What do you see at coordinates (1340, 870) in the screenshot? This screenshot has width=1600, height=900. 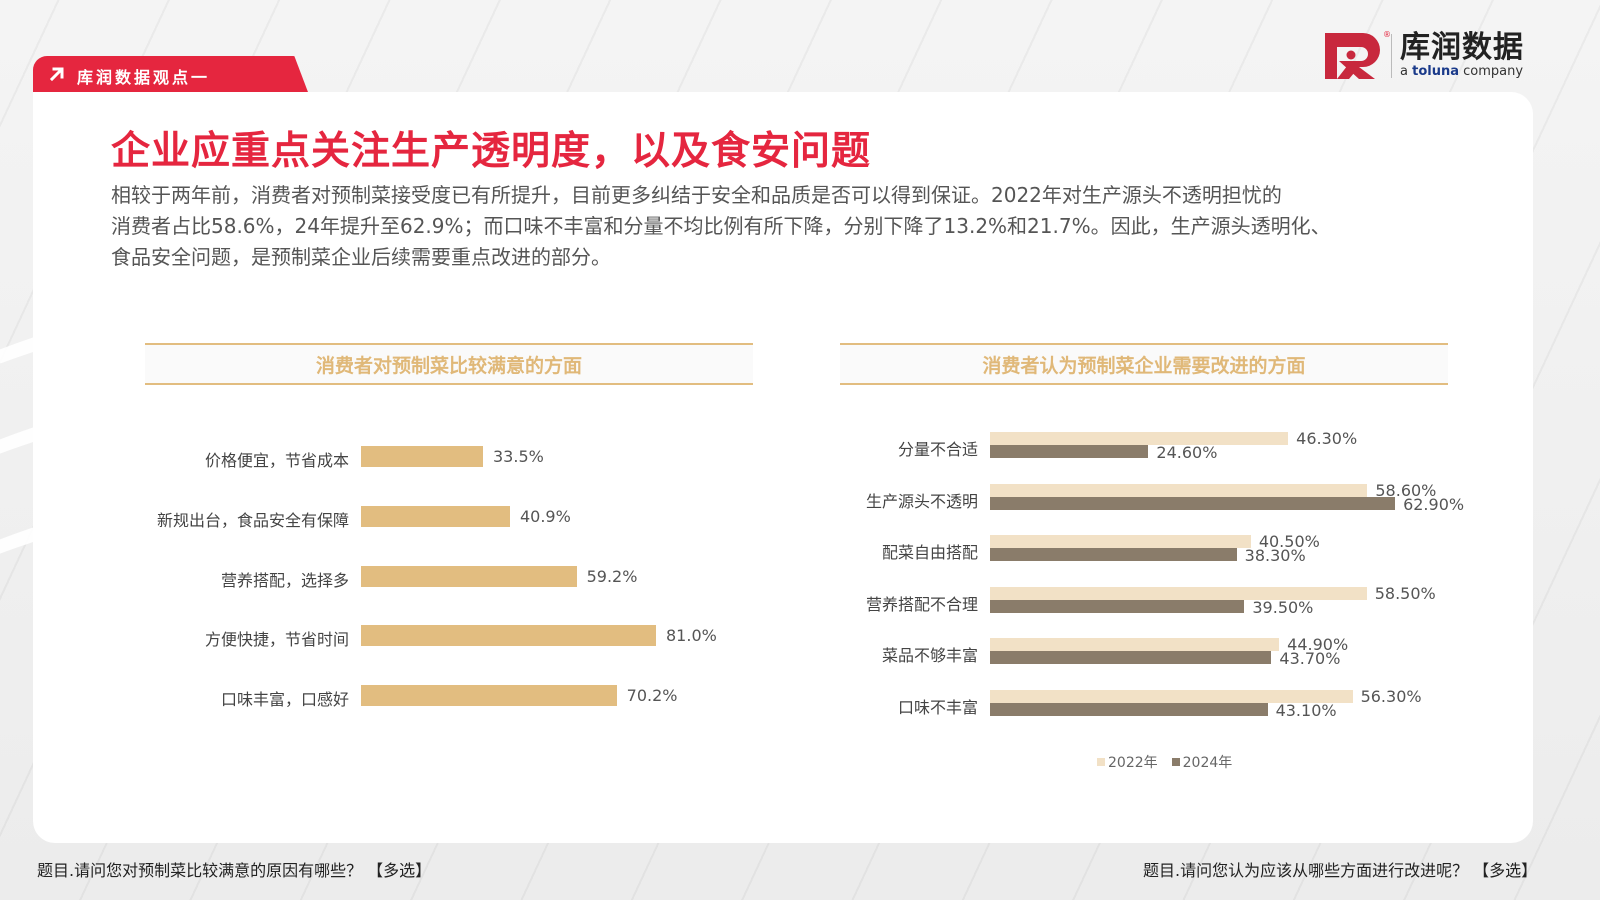 I see `footnote-right-question: 题目.请问您认为应该从哪些方面进行改进呢？ 【多选】` at bounding box center [1340, 870].